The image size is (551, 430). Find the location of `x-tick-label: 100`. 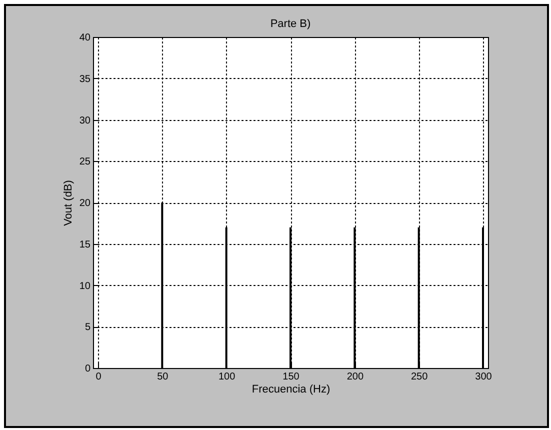

x-tick-label: 100 is located at coordinates (227, 377).